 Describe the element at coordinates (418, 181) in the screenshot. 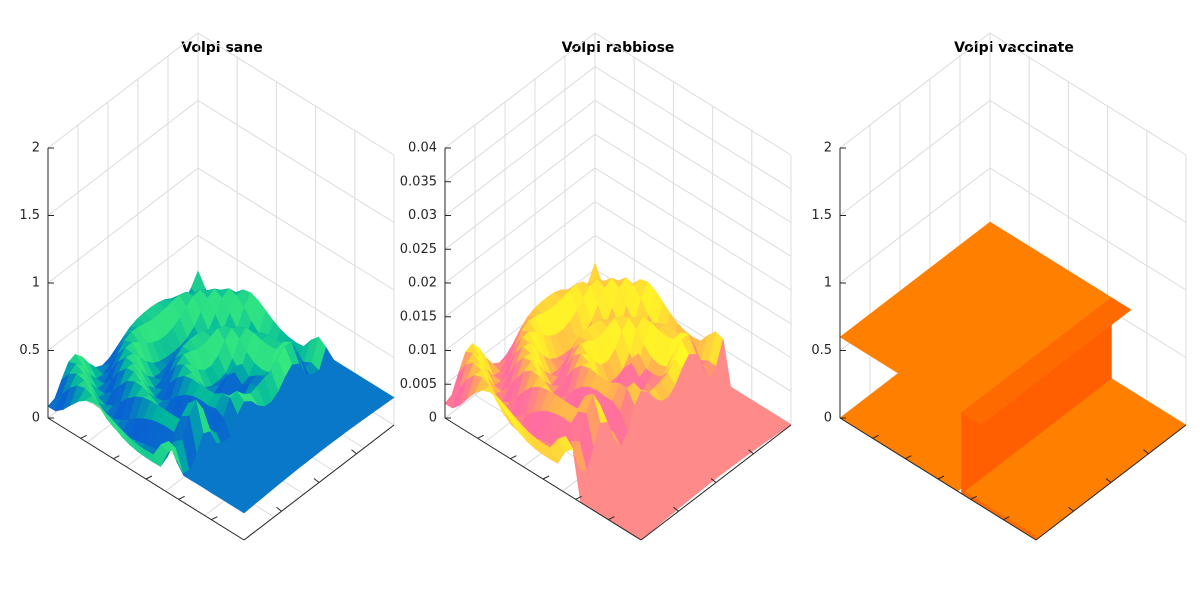

I see `z-tick-label: 0.035` at that location.